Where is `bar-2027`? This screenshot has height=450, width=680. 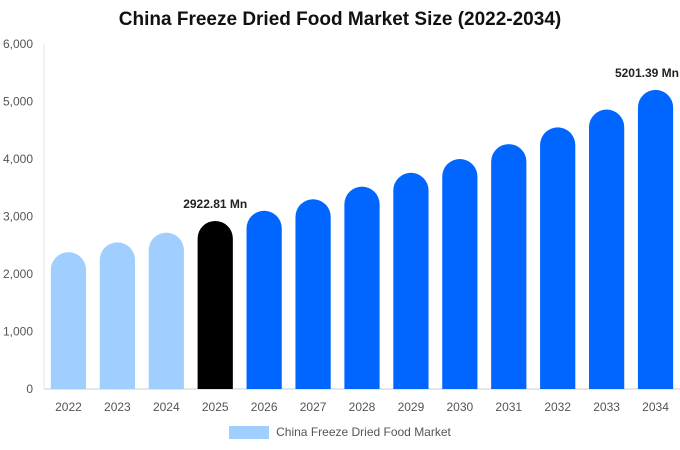 bar-2027 is located at coordinates (313, 294).